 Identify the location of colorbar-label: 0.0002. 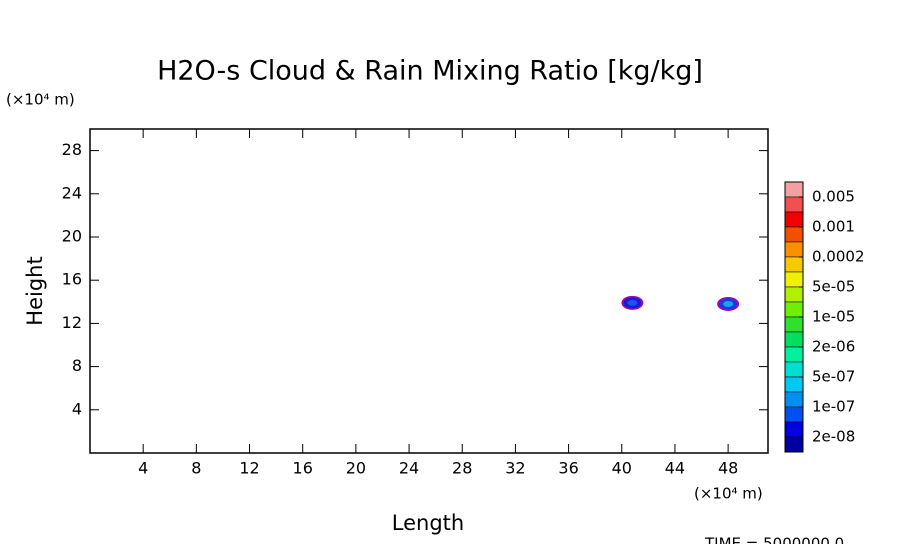
(838, 257).